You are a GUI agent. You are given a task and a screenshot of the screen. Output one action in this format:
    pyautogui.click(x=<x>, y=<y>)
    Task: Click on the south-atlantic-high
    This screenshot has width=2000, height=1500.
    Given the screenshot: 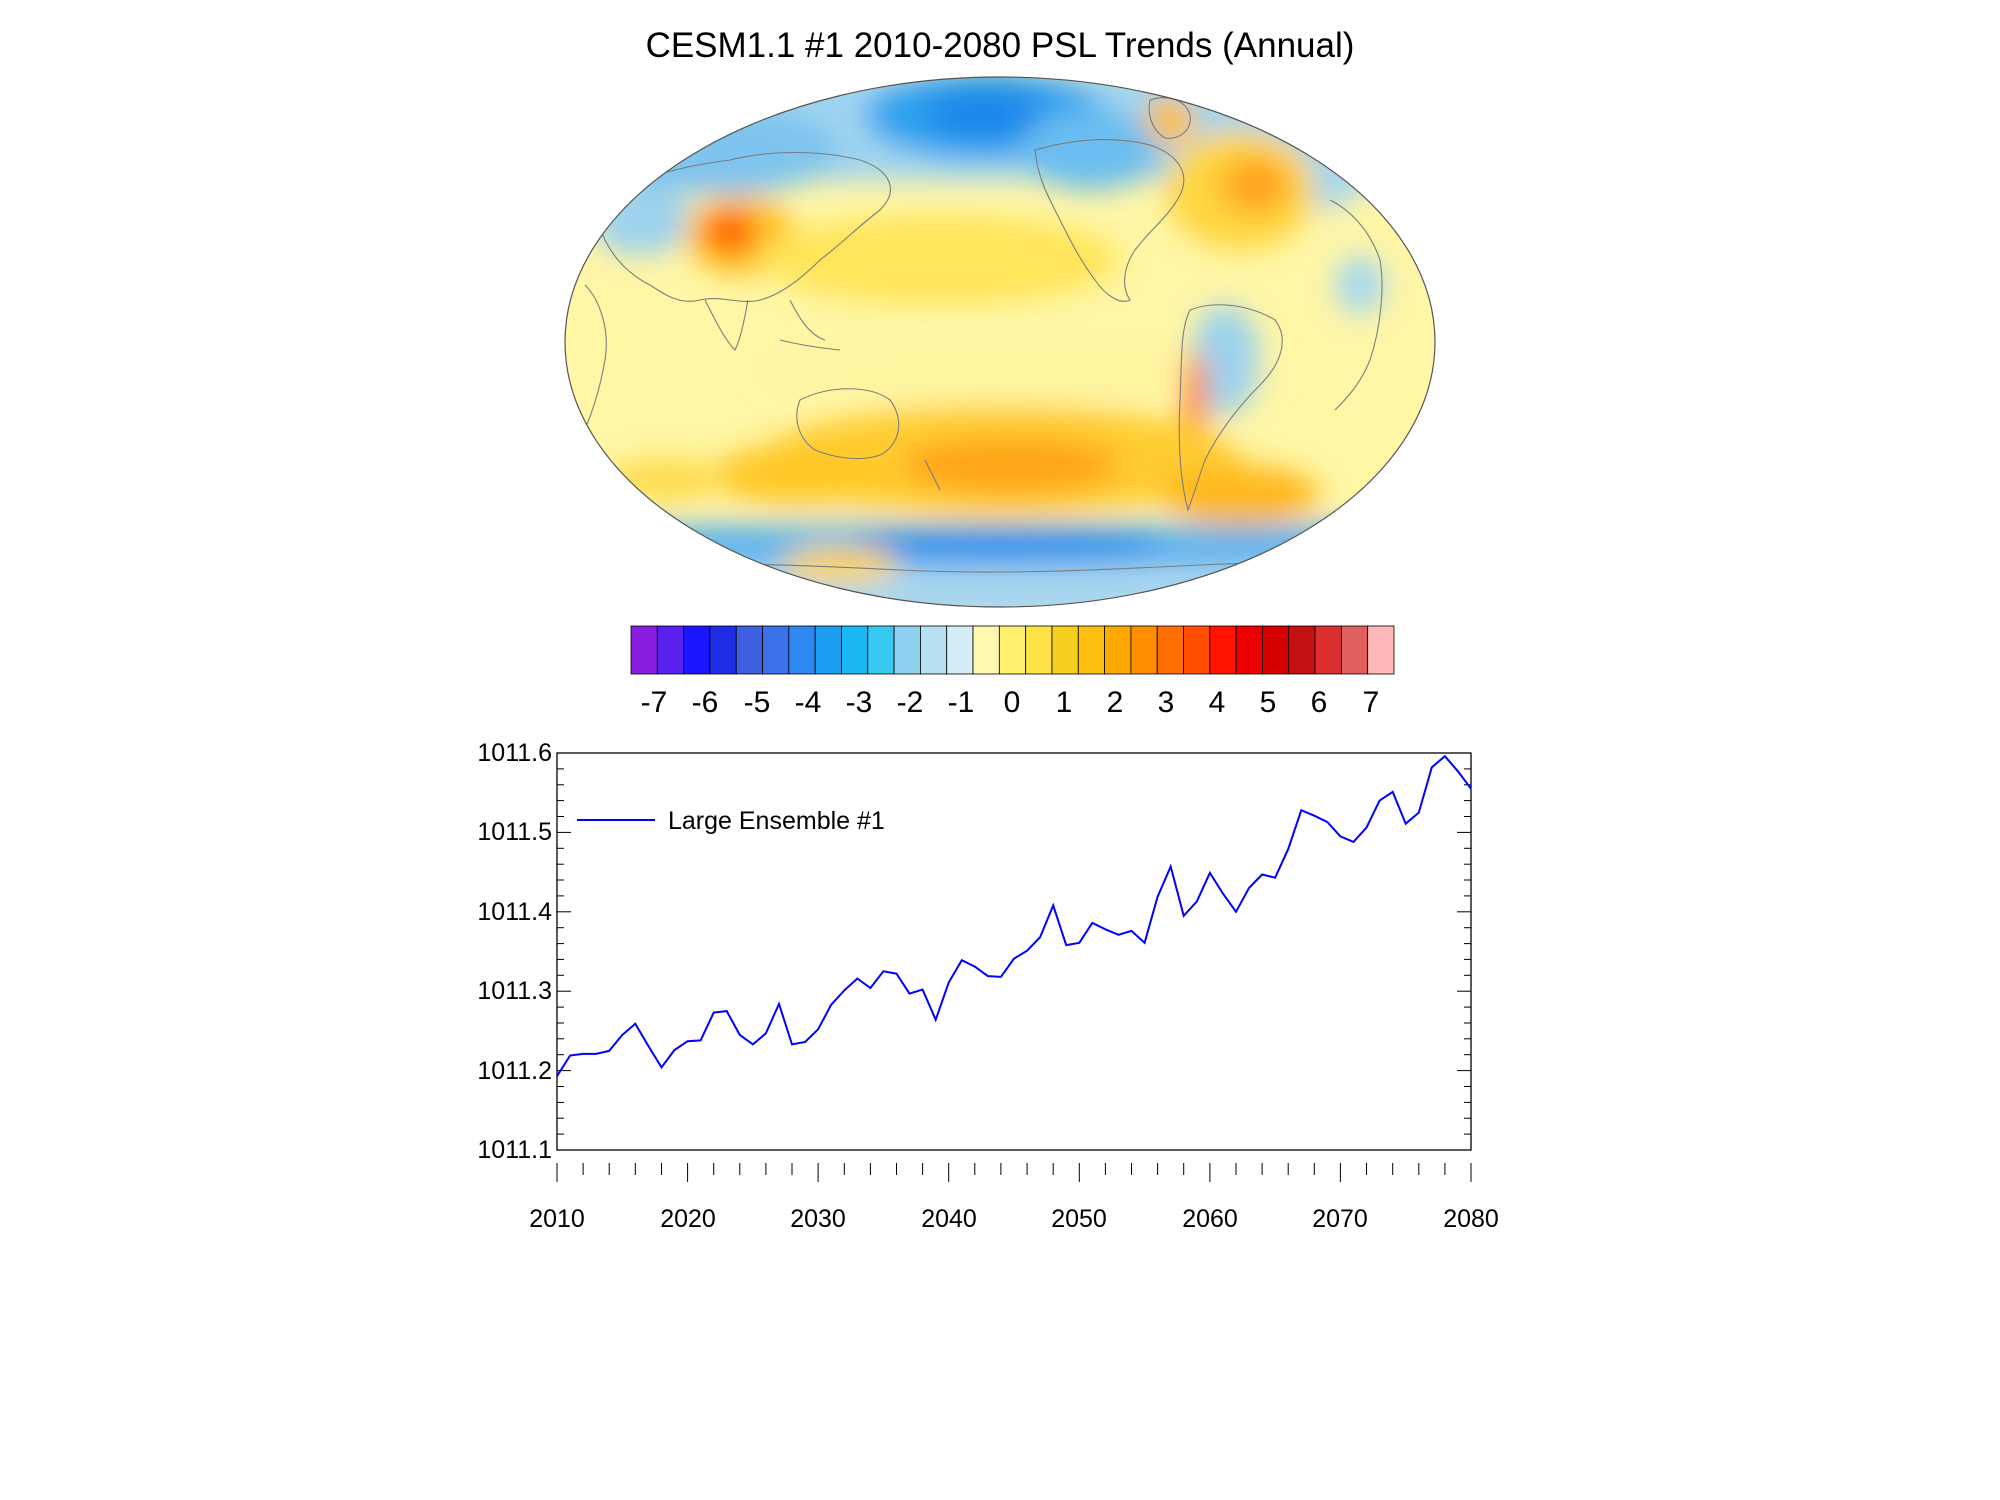 What is the action you would take?
    pyautogui.click(x=1240, y=495)
    